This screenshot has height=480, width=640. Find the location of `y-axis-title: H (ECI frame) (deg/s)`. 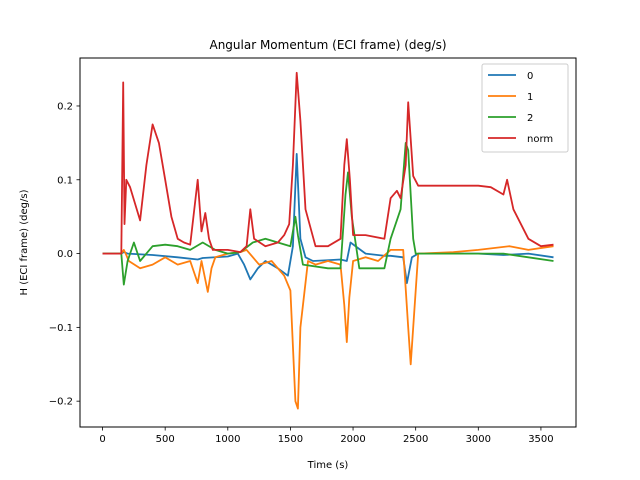

y-axis-title: H (ECI frame) (deg/s) is located at coordinates (24, 242).